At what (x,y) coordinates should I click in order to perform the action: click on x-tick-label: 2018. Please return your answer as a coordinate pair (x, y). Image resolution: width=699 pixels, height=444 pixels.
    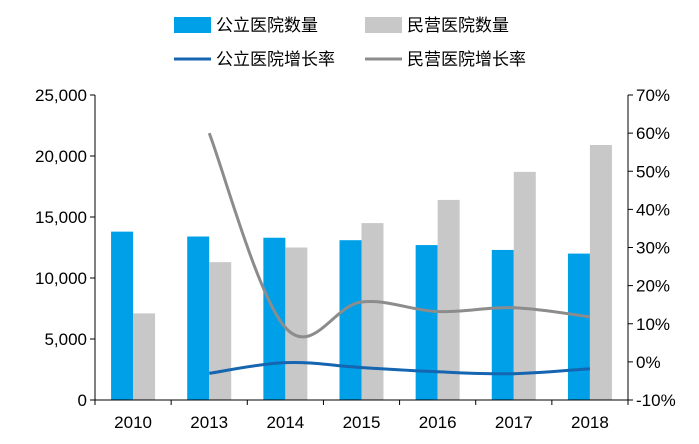
    Looking at the image, I should click on (590, 422).